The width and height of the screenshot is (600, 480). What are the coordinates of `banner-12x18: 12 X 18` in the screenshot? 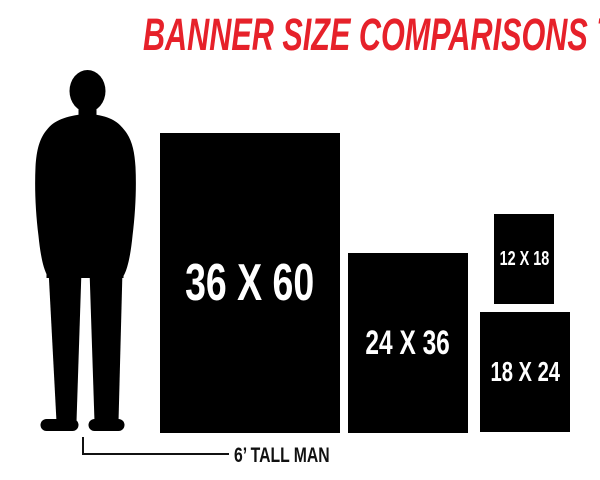 It's located at (524, 259).